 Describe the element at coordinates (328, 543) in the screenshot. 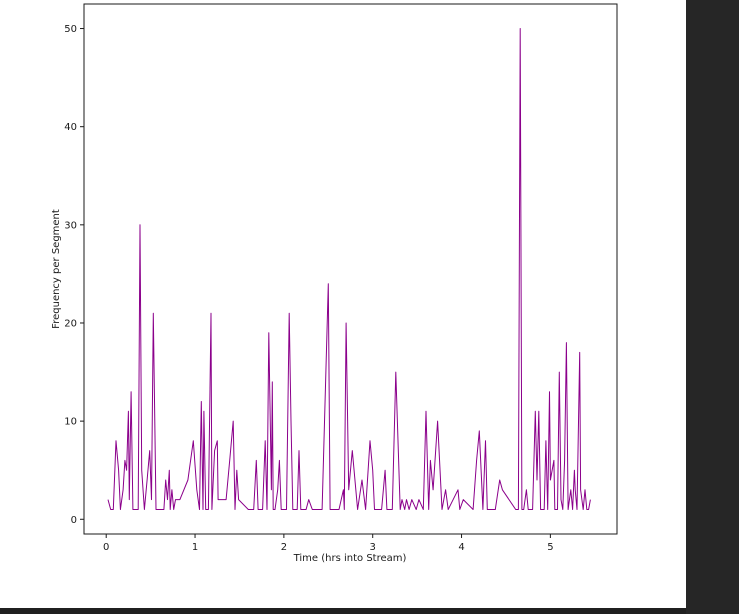

I see `x-axis: 0 1 2 3 4 5` at that location.